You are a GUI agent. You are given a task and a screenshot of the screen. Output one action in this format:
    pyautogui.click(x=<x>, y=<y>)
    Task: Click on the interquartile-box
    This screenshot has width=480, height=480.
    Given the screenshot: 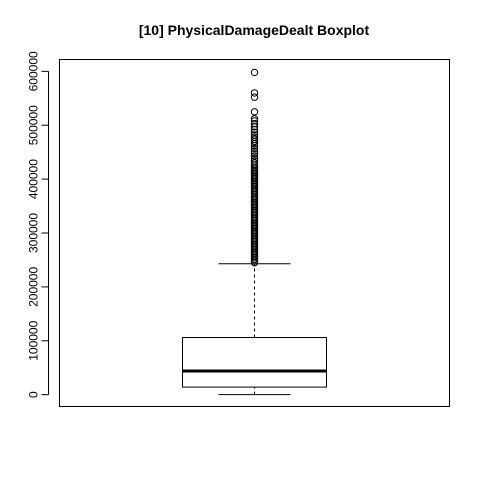 What is the action you would take?
    pyautogui.click(x=254, y=362)
    